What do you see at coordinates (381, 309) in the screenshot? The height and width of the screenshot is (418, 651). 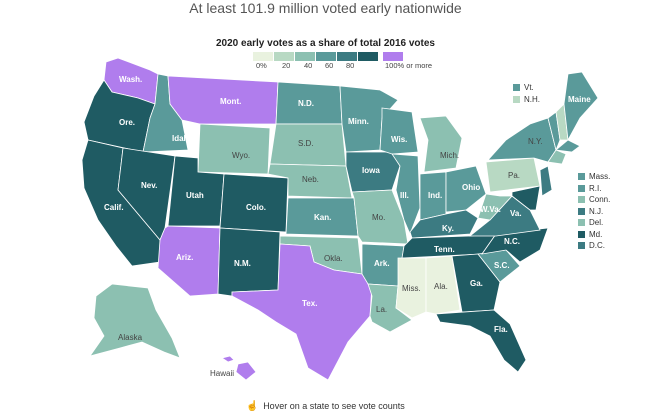 I see `label-la: La.` at bounding box center [381, 309].